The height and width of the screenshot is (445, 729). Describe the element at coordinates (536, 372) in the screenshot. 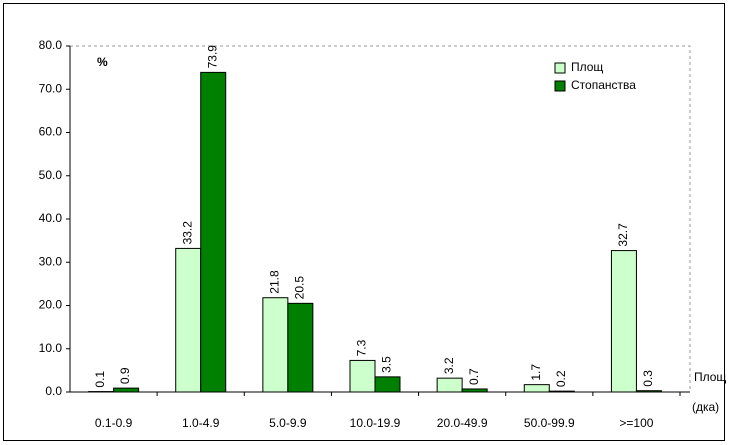

I see `data-label: 1.7` at that location.